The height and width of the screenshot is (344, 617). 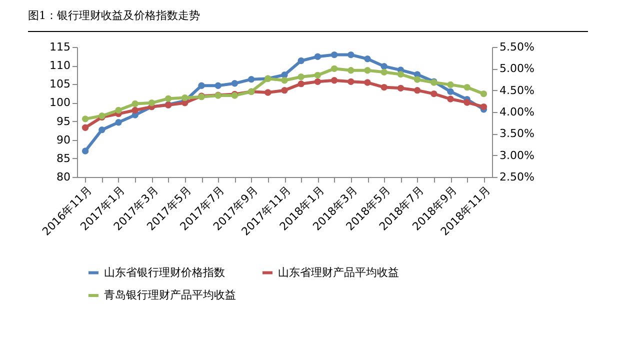 I want to click on y-tick-label: 80, so click(x=63, y=177).